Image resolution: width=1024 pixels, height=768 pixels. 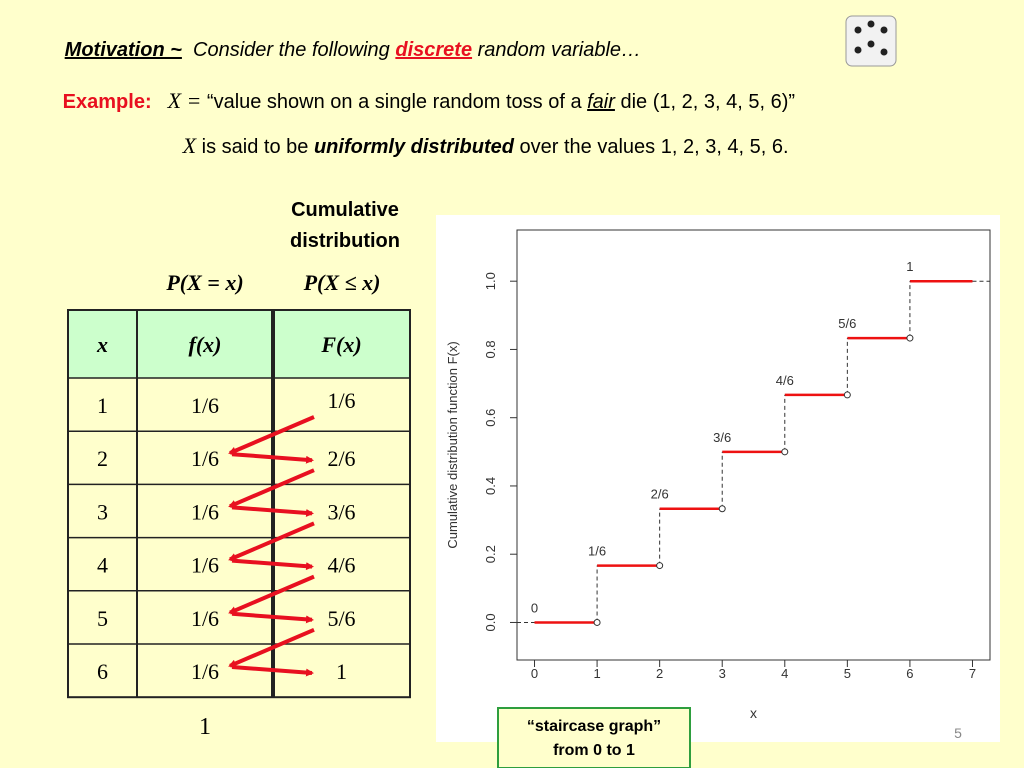 I want to click on x-tick-label: 2, so click(x=659, y=673).